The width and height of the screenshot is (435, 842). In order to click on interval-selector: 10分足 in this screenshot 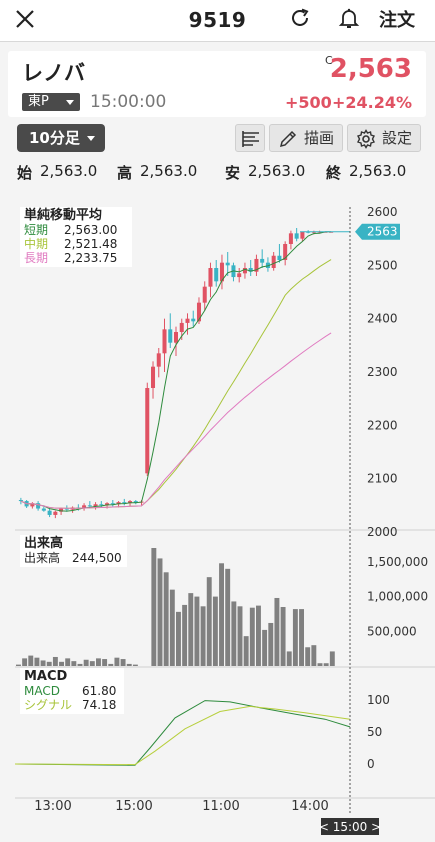, I will do `click(61, 138)`.